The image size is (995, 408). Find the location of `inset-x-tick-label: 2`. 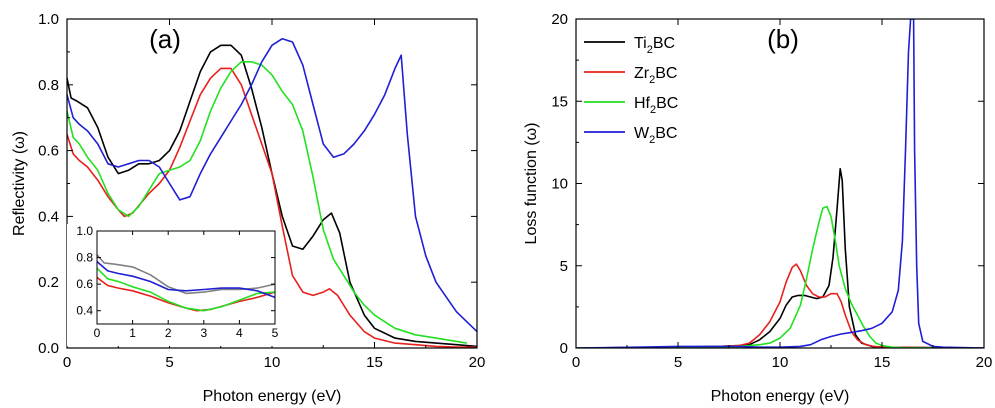

inset-x-tick-label: 2 is located at coordinates (168, 333).